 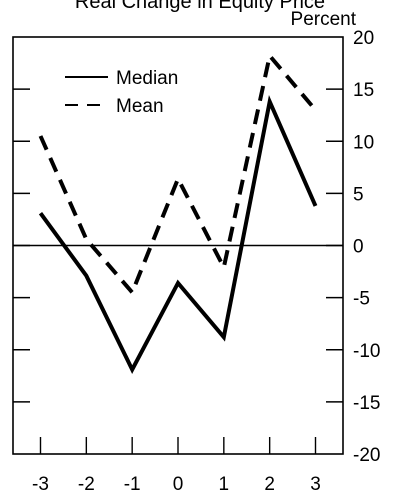 What do you see at coordinates (363, 142) in the screenshot?
I see `y-tick-label: 10` at bounding box center [363, 142].